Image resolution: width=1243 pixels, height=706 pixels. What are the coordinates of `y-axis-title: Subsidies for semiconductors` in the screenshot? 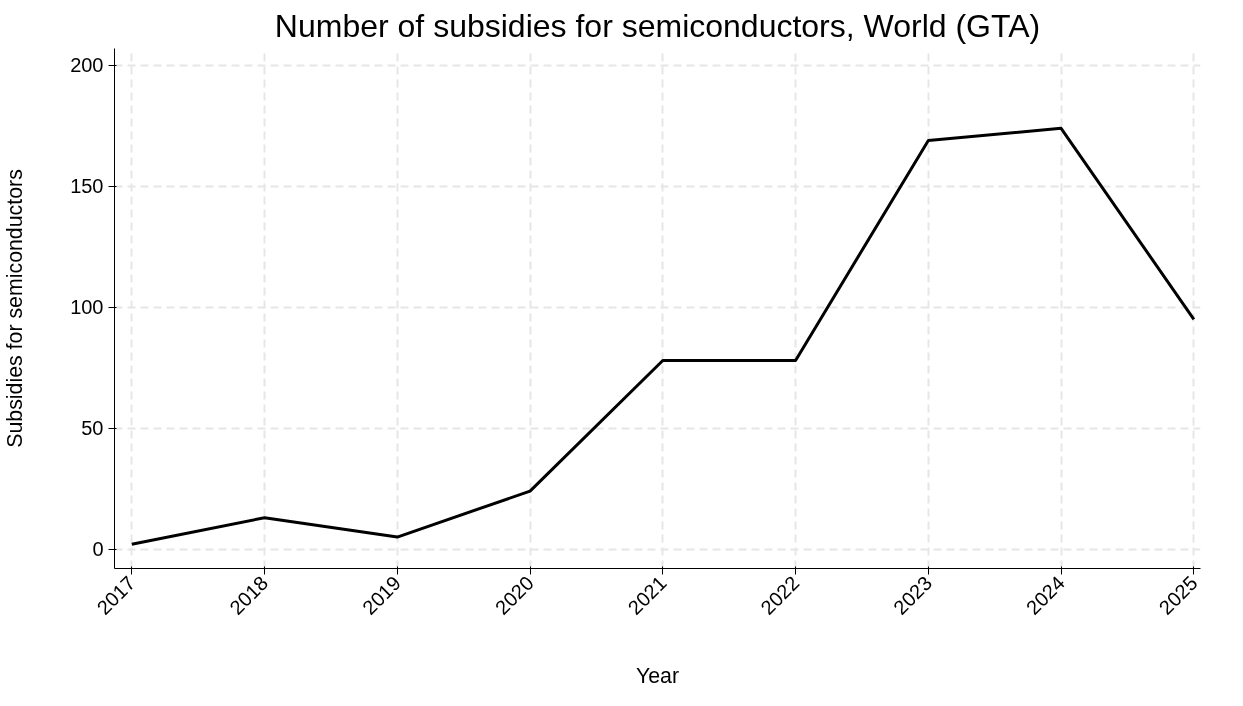 It's located at (15, 308).